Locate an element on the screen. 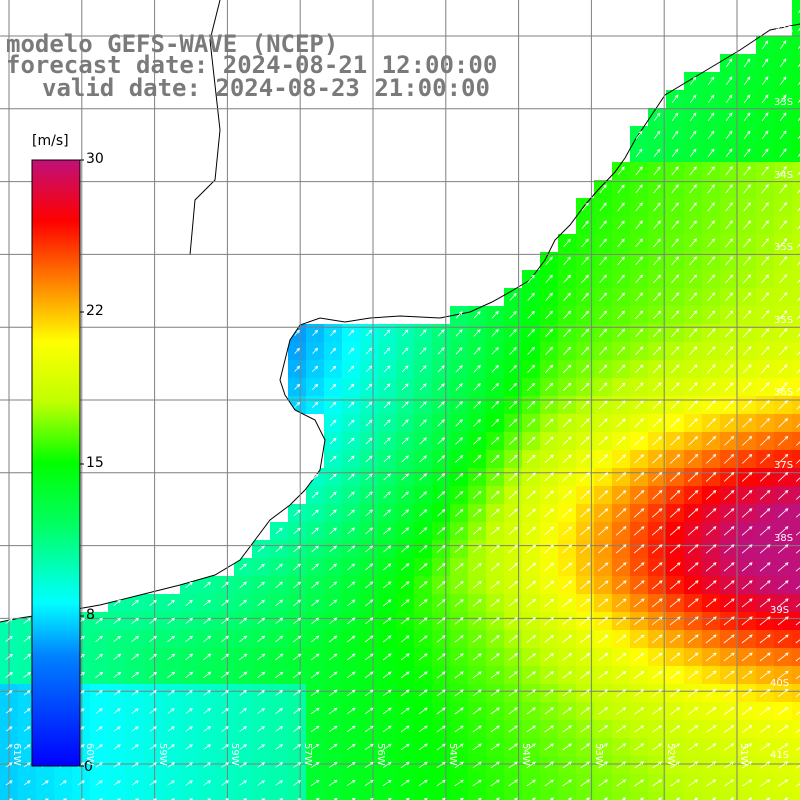 This screenshot has width=800, height=800. lon-label: 61W is located at coordinates (16, 754).